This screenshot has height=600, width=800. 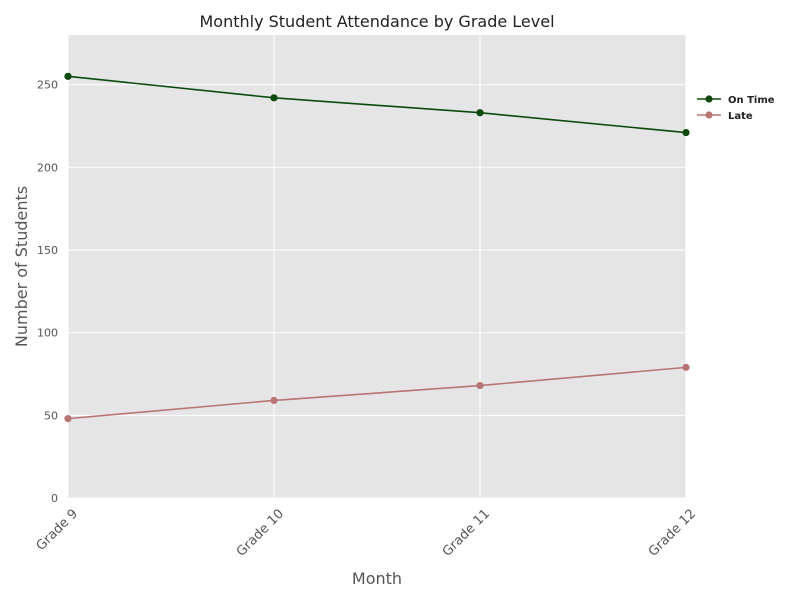 I want to click on series-late, so click(x=377, y=393).